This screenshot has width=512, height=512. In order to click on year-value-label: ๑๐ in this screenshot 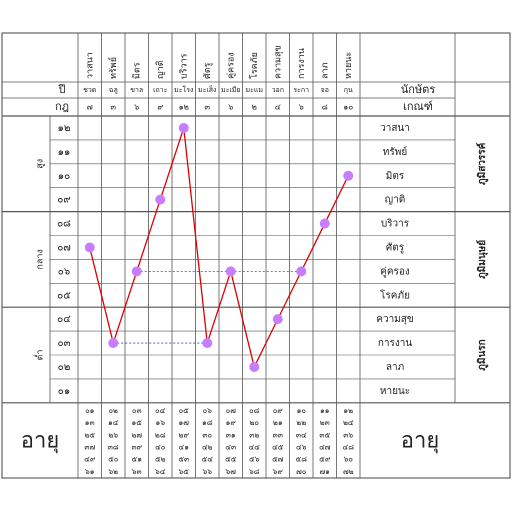, I will do `click(348, 107)`.